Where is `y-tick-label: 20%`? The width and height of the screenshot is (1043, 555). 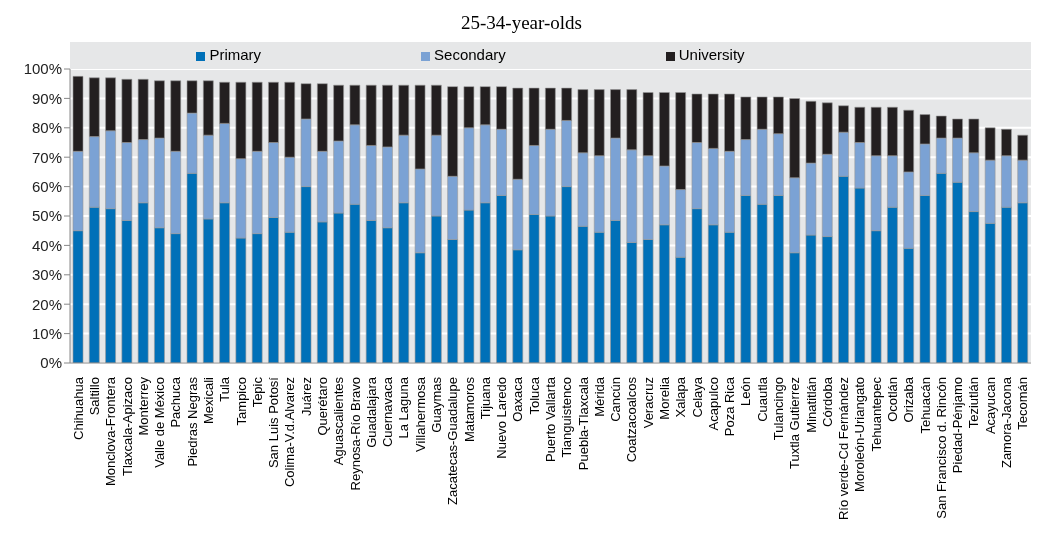 y-tick-label: 20% is located at coordinates (46, 304).